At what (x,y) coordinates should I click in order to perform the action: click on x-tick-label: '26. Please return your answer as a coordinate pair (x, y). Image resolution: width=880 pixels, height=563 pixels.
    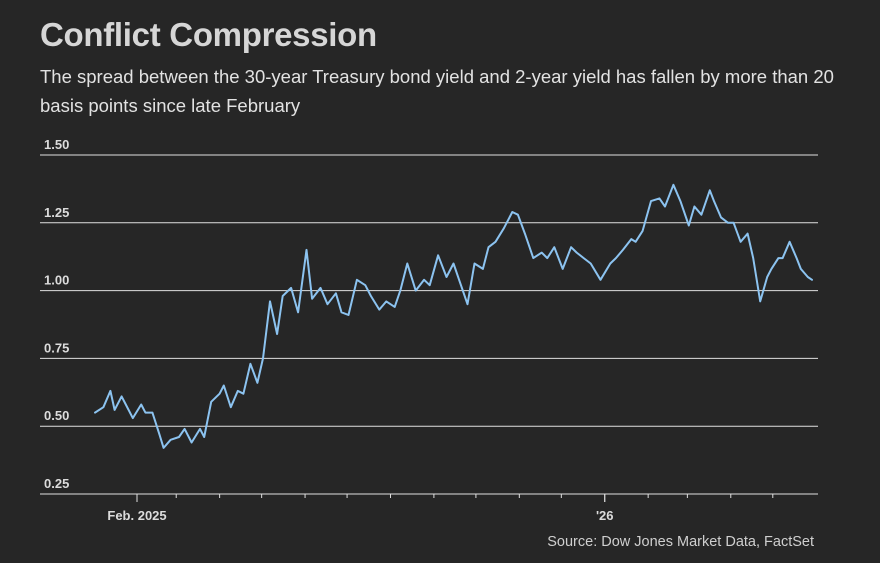
    Looking at the image, I should click on (605, 515).